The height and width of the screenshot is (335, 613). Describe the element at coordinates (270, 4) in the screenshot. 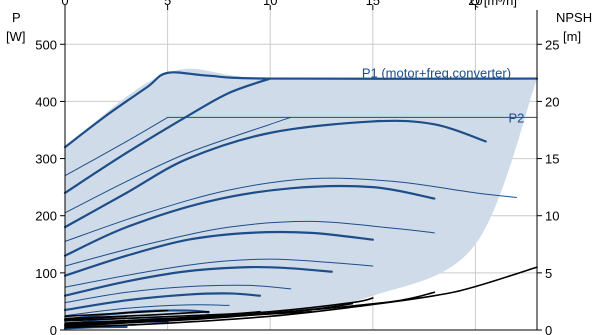

I see `x-tick-label: 10` at that location.